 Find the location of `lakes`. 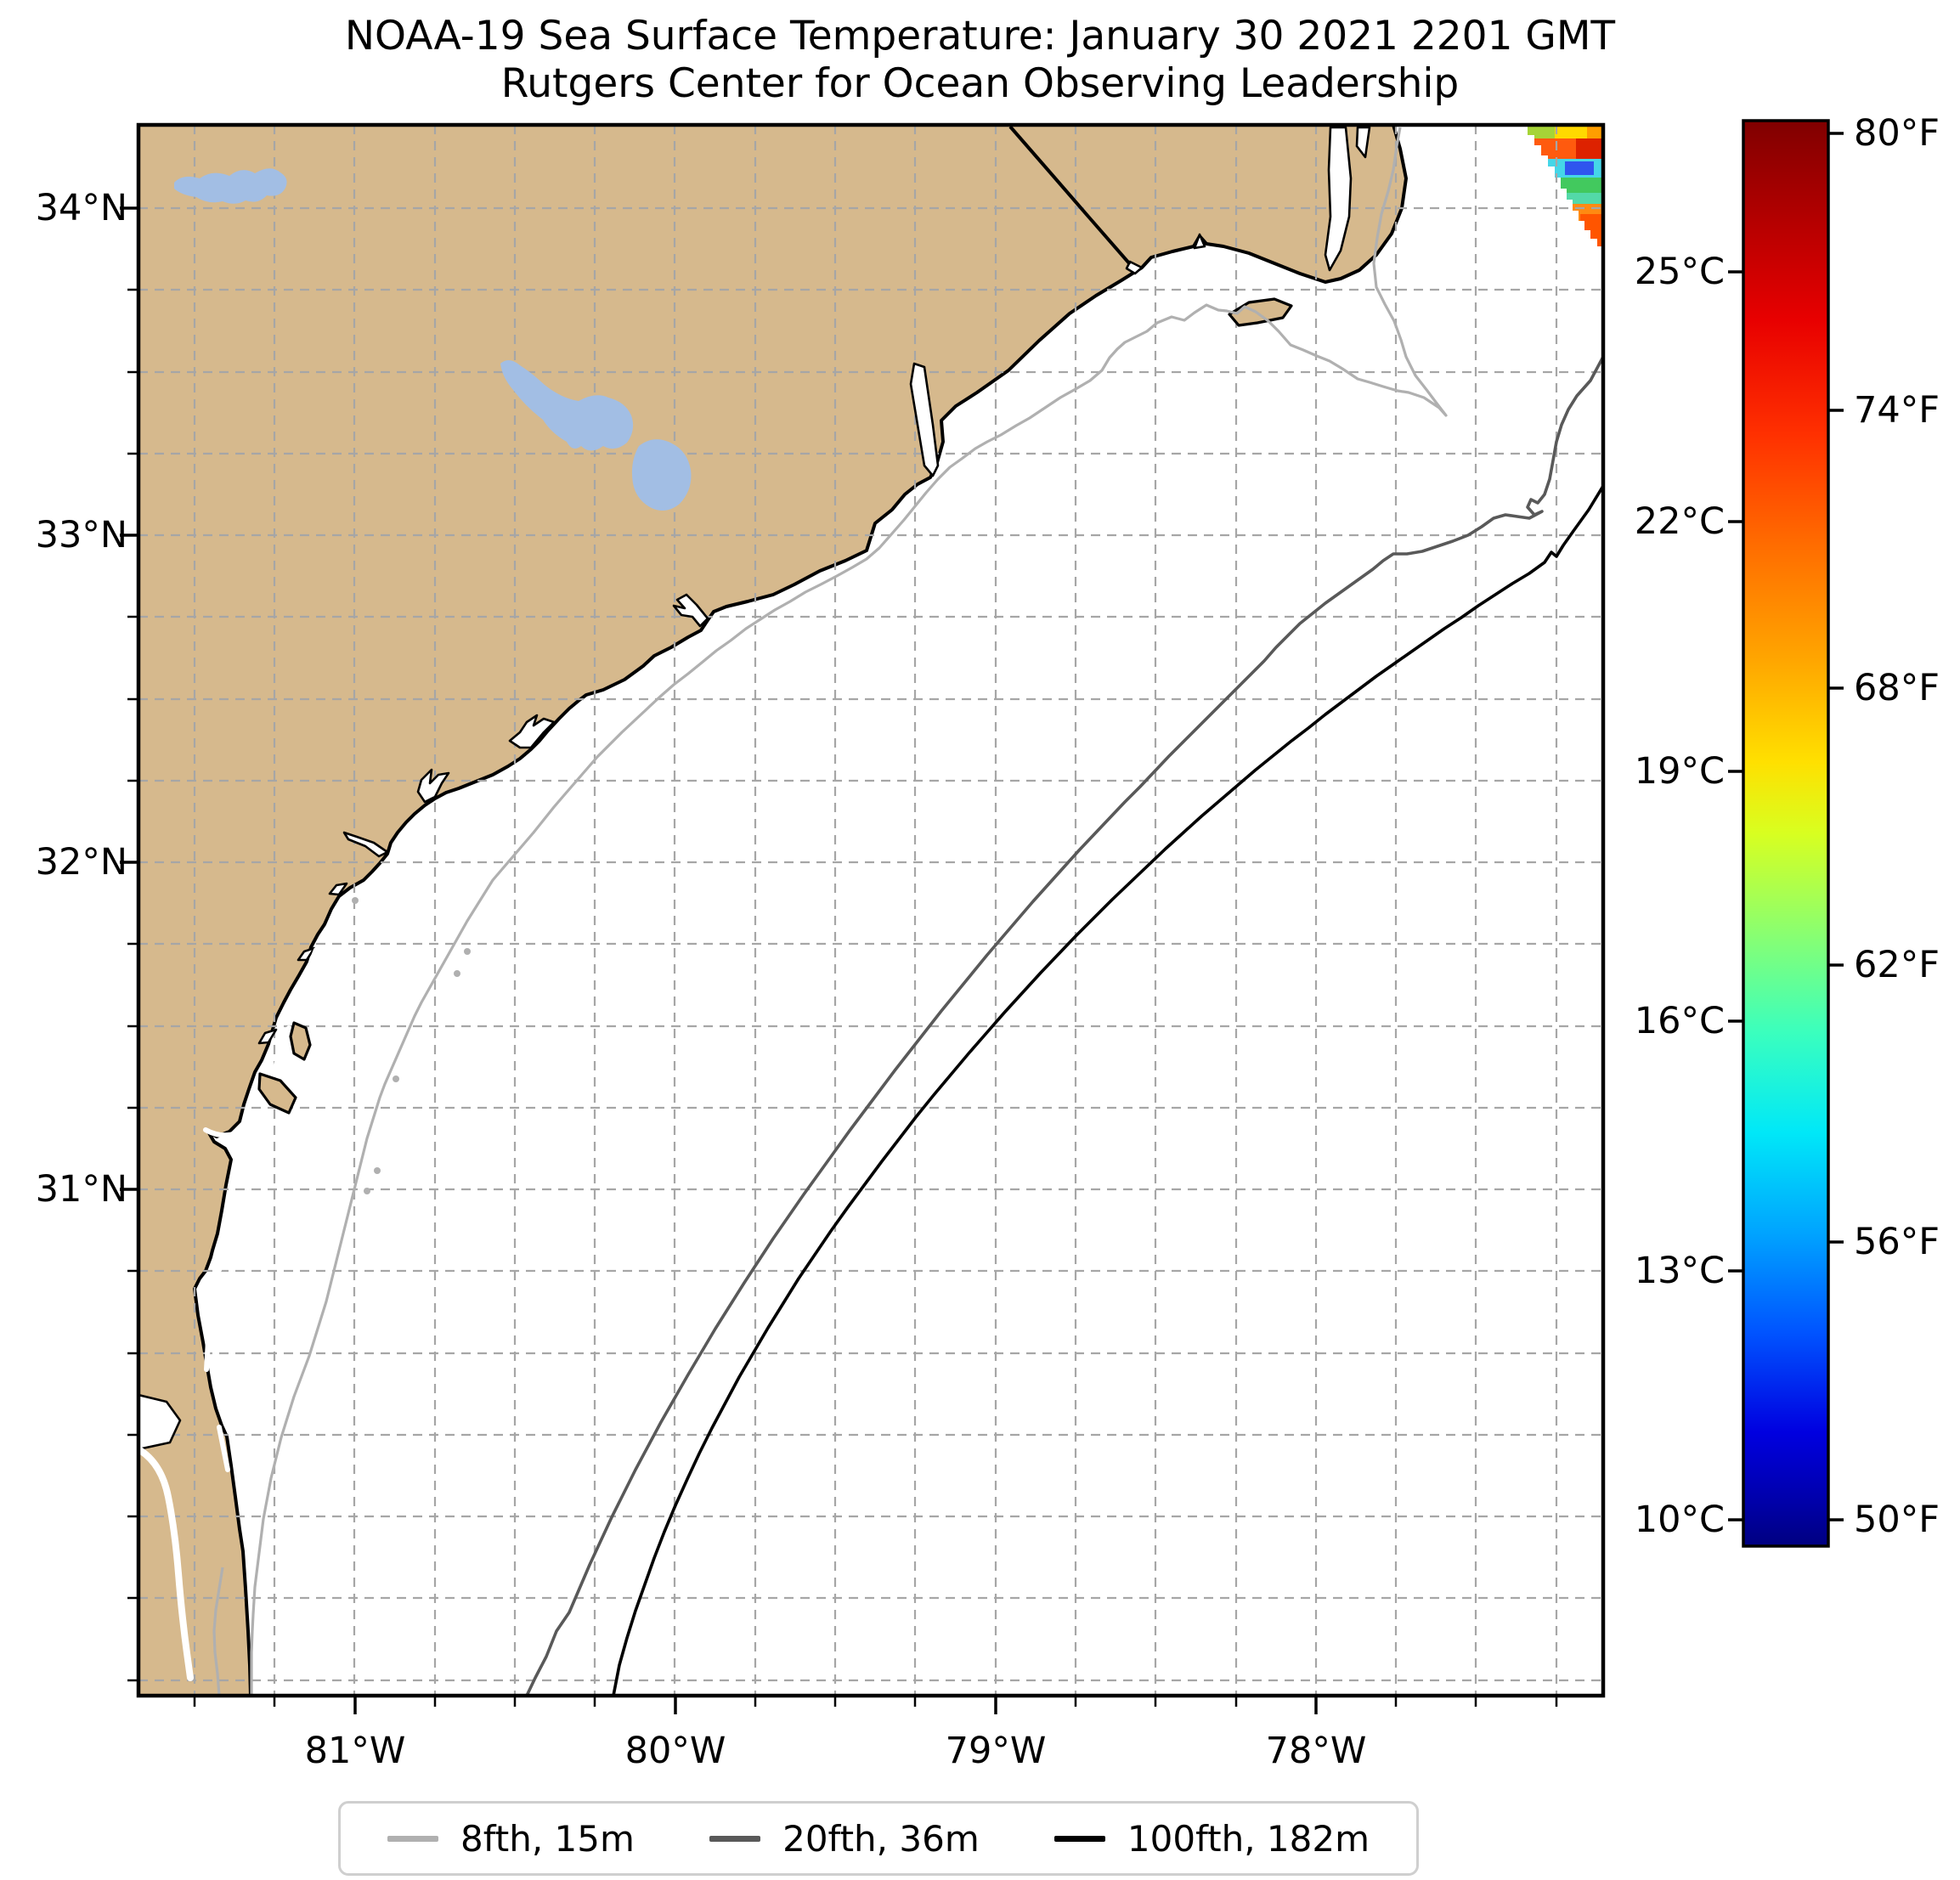

lakes is located at coordinates (433, 339).